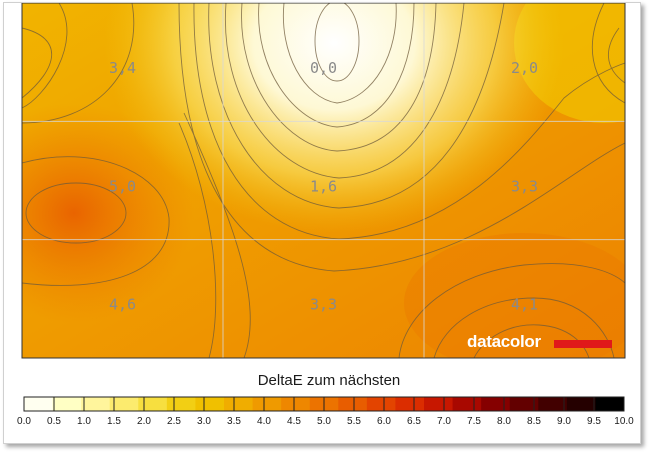 This screenshot has width=650, height=453. What do you see at coordinates (122, 305) in the screenshot?
I see `cell-value: 4,6` at bounding box center [122, 305].